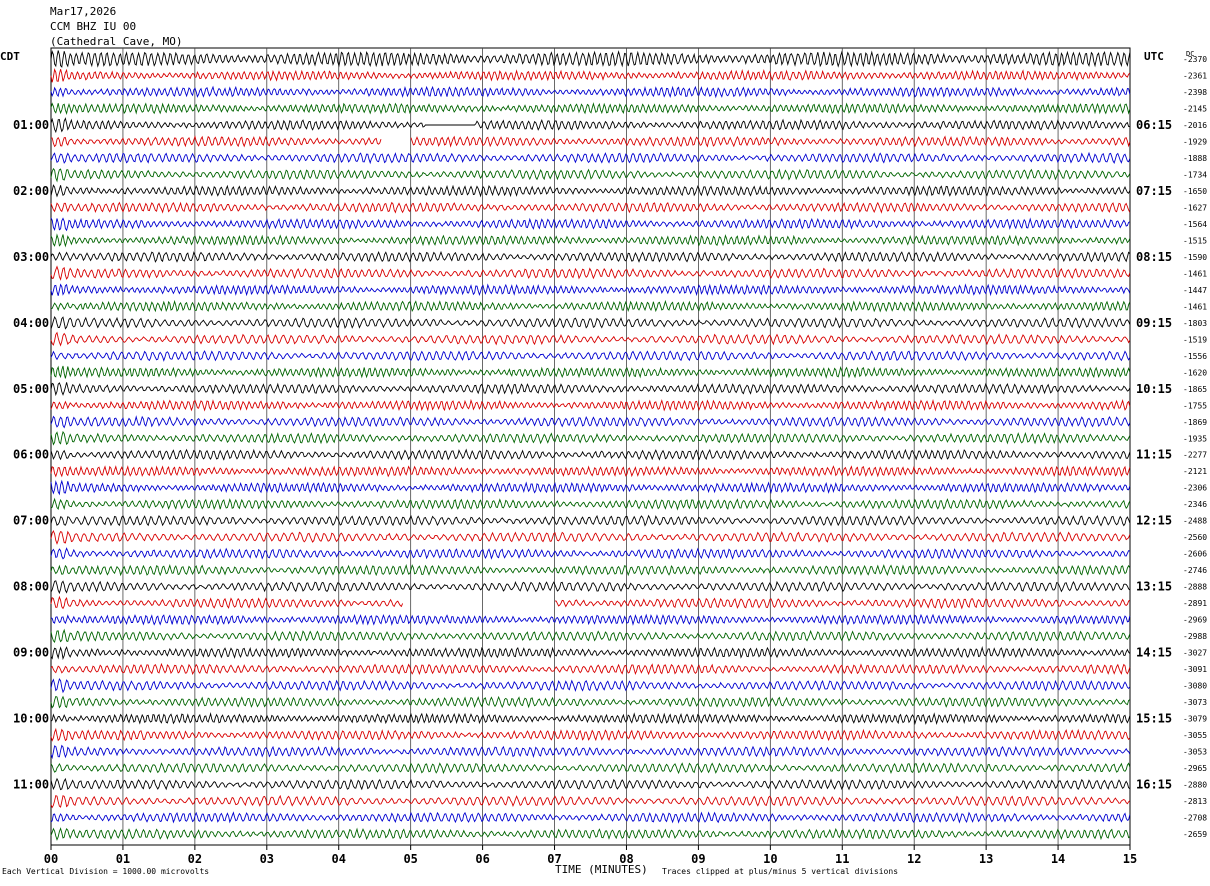 The image size is (1210, 886). What do you see at coordinates (1195, 257) in the screenshot?
I see `dc-offset-label: -1590` at bounding box center [1195, 257].